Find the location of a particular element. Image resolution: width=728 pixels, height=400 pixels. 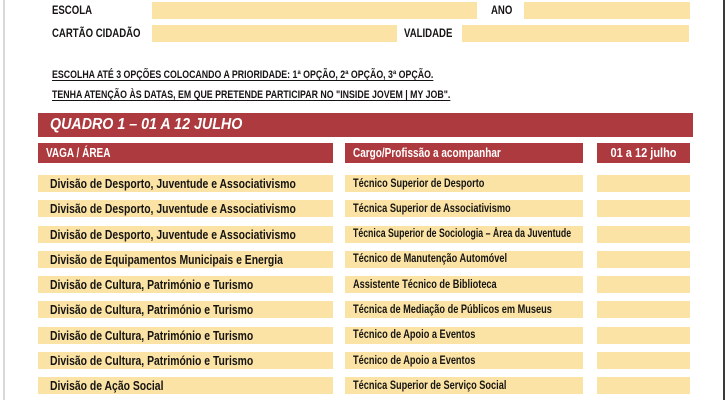

validade-field is located at coordinates (575, 33).